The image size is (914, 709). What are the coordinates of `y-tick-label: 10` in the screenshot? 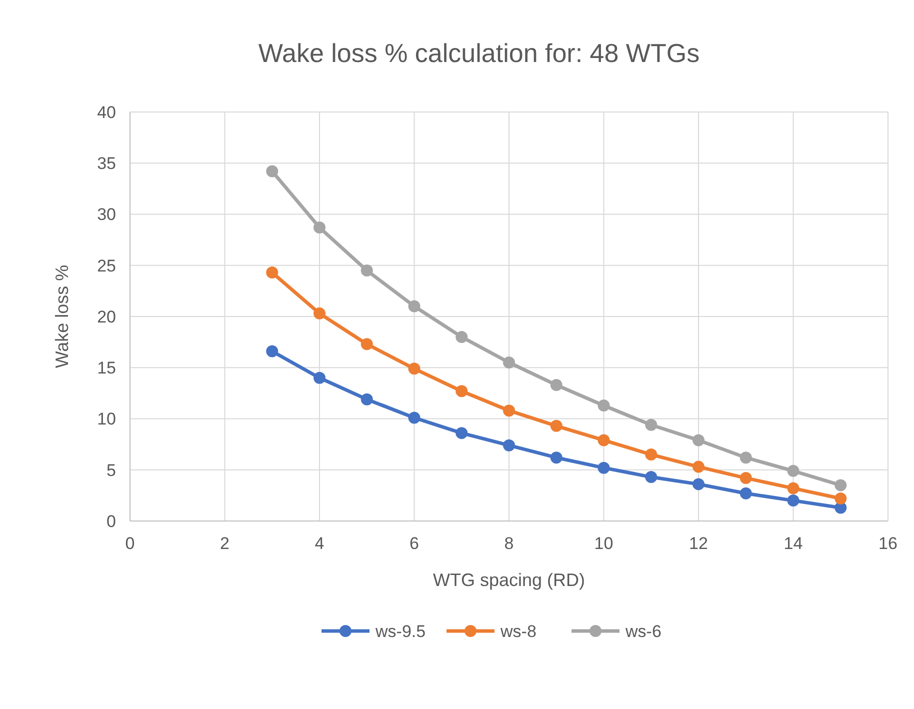 It's located at (106, 419).